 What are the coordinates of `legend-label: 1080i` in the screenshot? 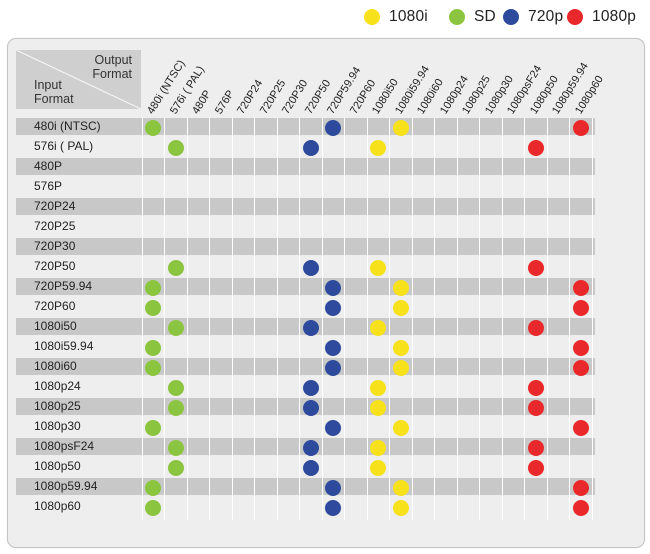 It's located at (408, 16).